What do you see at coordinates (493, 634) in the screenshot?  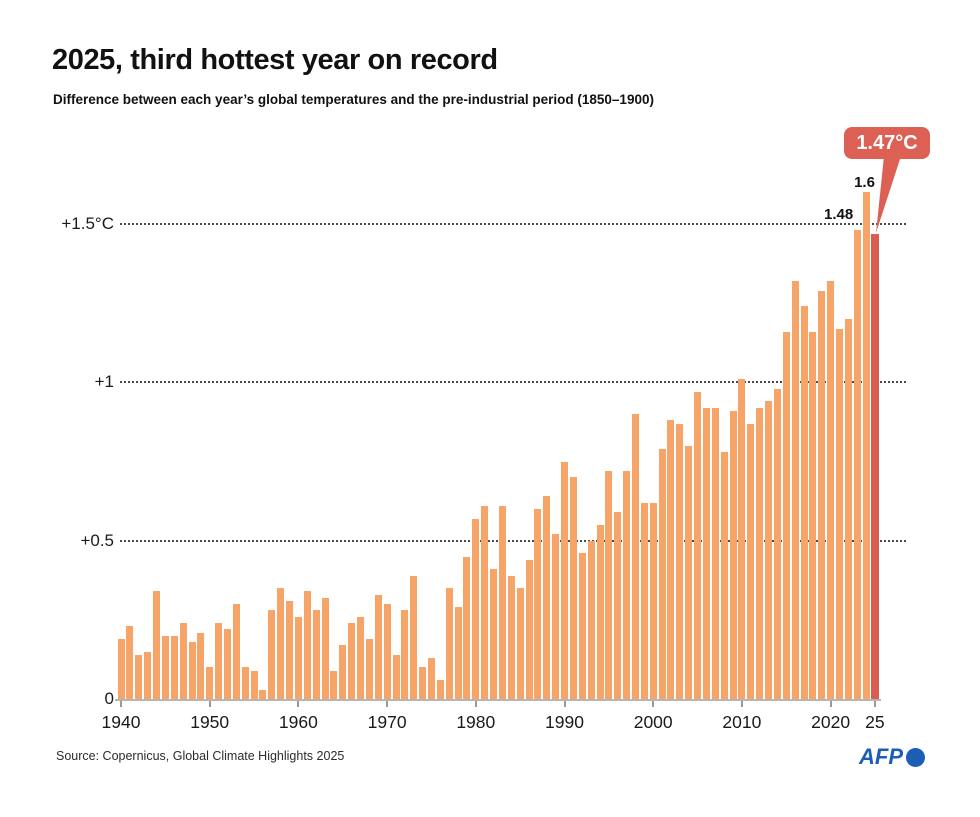 I see `bar-1982` at bounding box center [493, 634].